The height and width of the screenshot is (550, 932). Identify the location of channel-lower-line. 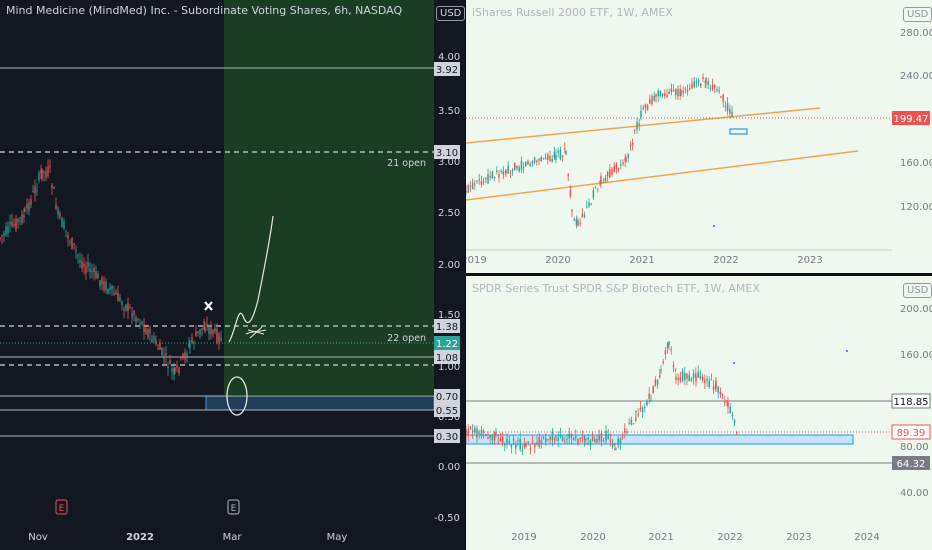
(662, 175).